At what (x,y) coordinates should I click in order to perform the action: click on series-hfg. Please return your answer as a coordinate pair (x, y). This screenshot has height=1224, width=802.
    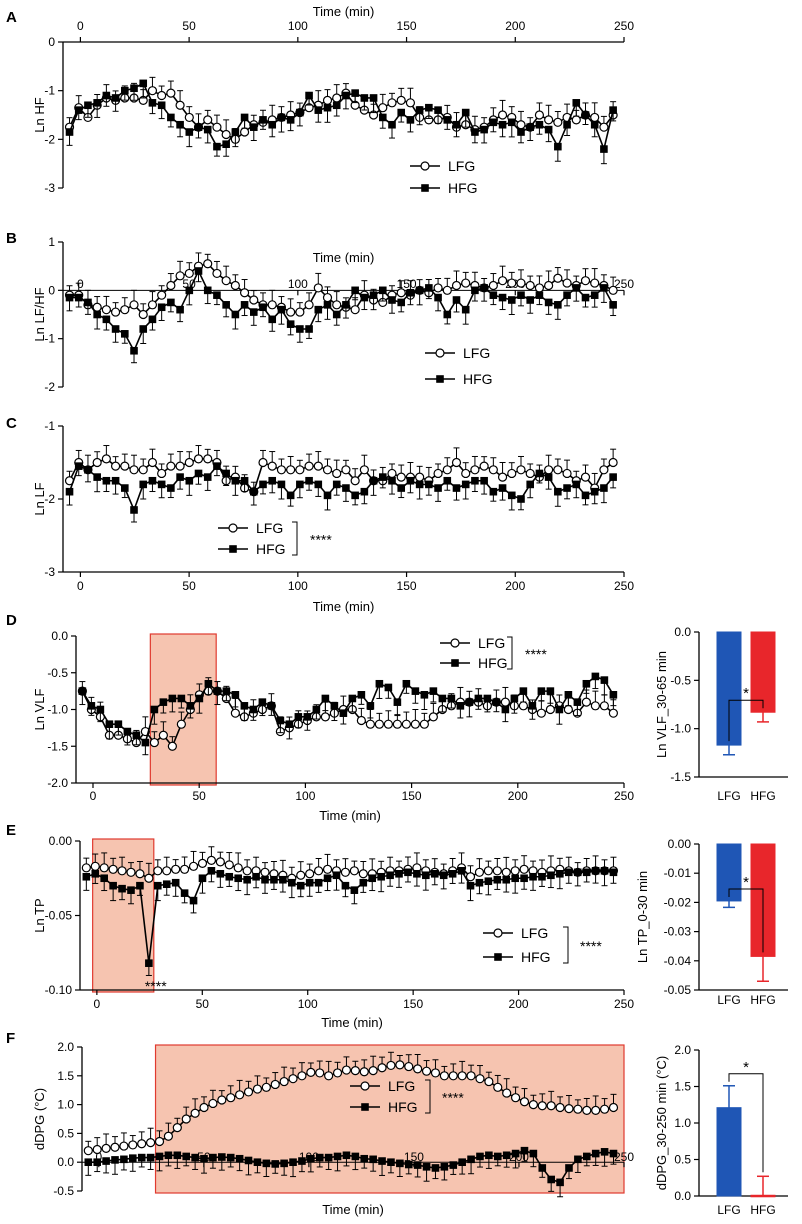
    Looking at the image, I should click on (351, 1172).